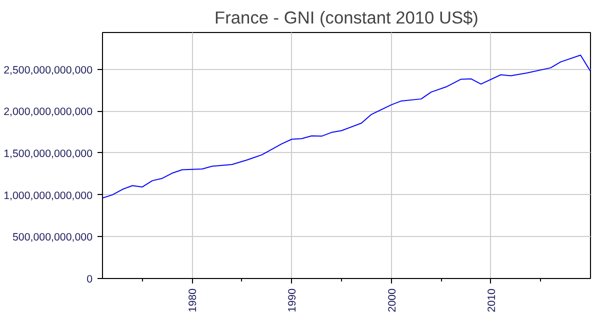 Image resolution: width=600 pixels, height=315 pixels. What do you see at coordinates (52, 238) in the screenshot?
I see `y-tick-label: 500,000,000,000` at bounding box center [52, 238].